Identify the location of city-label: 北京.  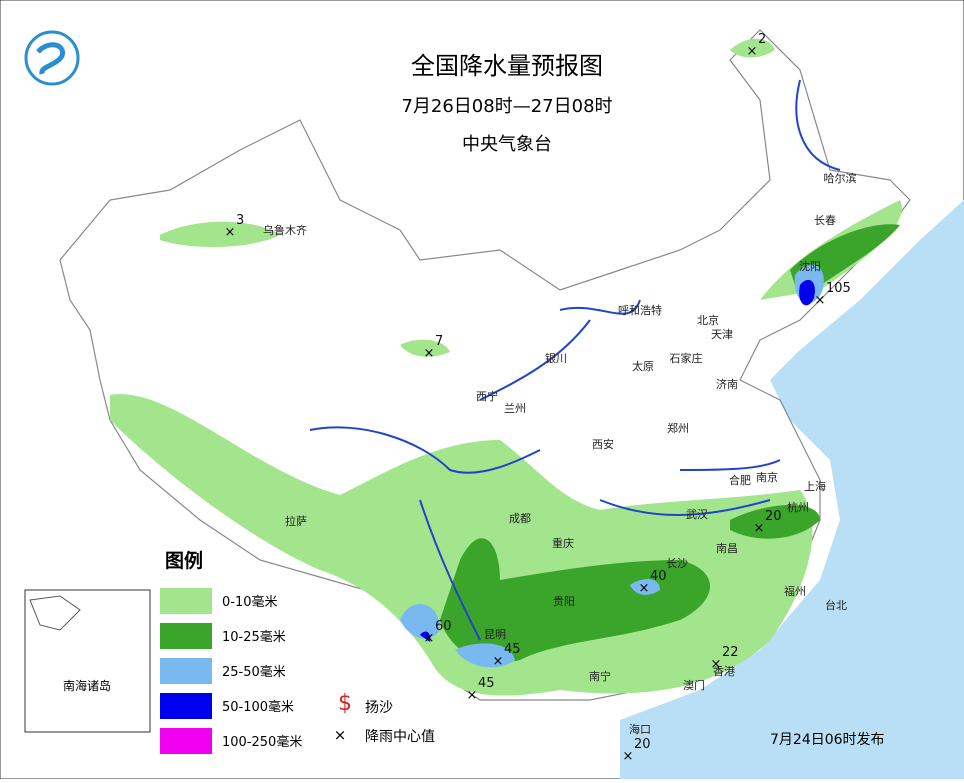
(708, 320).